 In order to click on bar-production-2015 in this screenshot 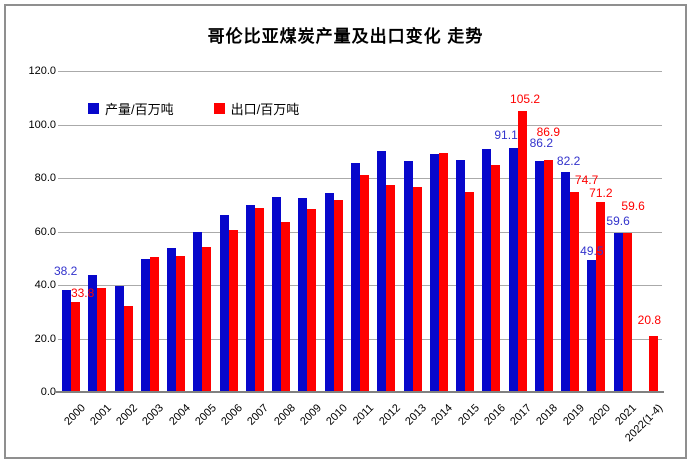, I will do `click(461, 276)`.